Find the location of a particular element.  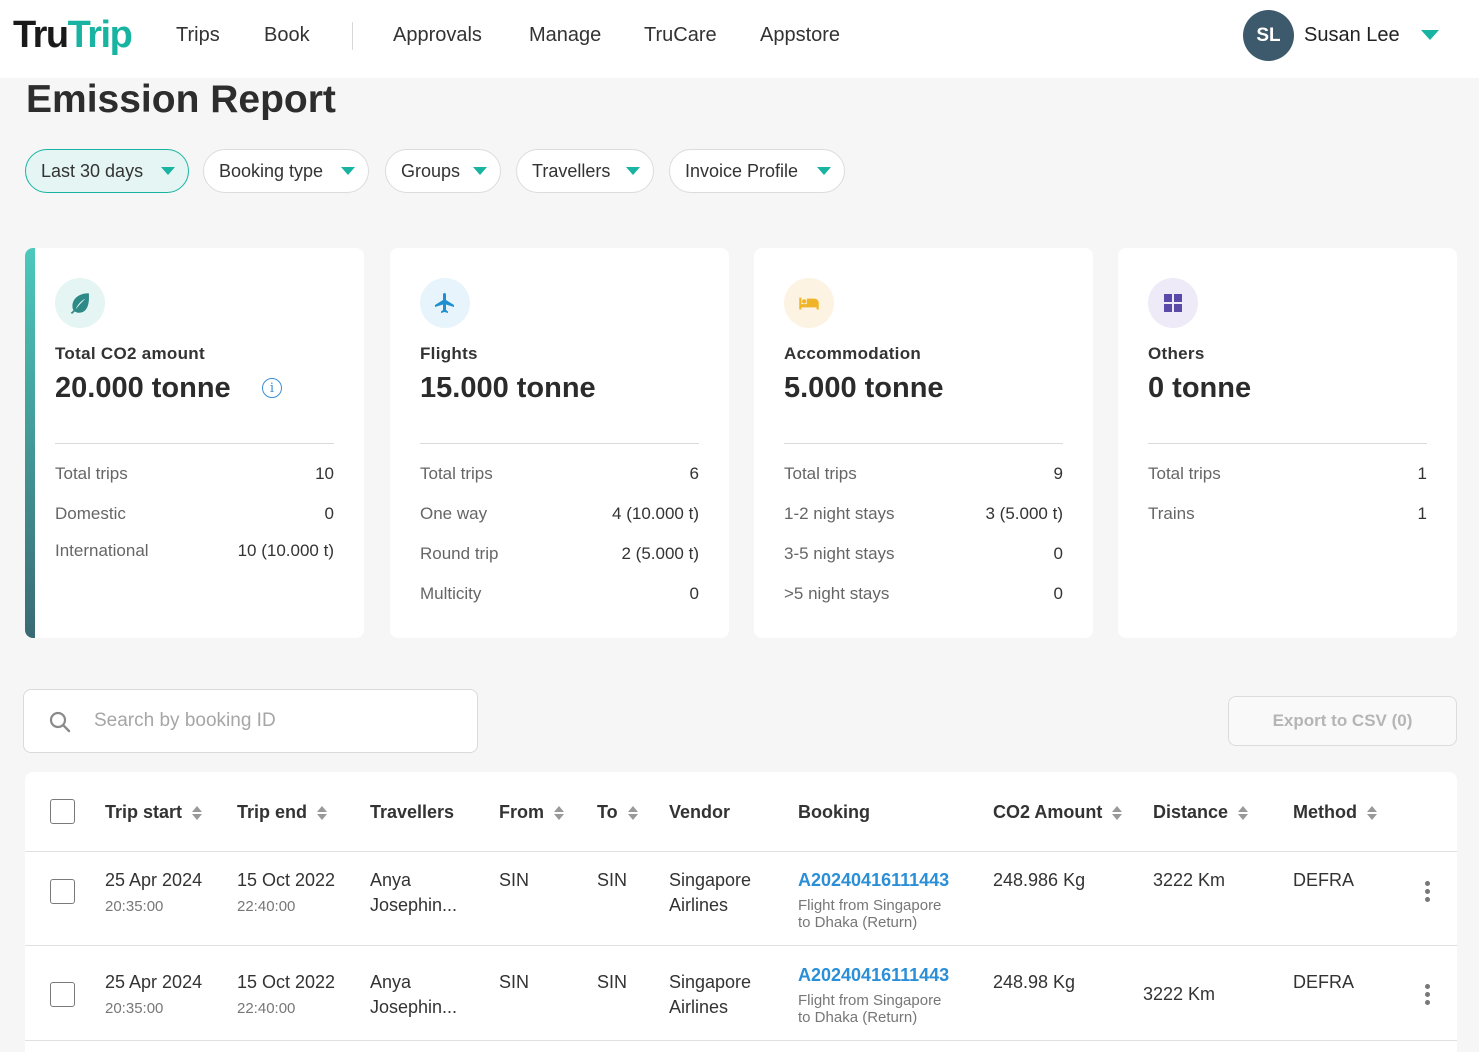

column-header-from: From is located at coordinates (531, 812).